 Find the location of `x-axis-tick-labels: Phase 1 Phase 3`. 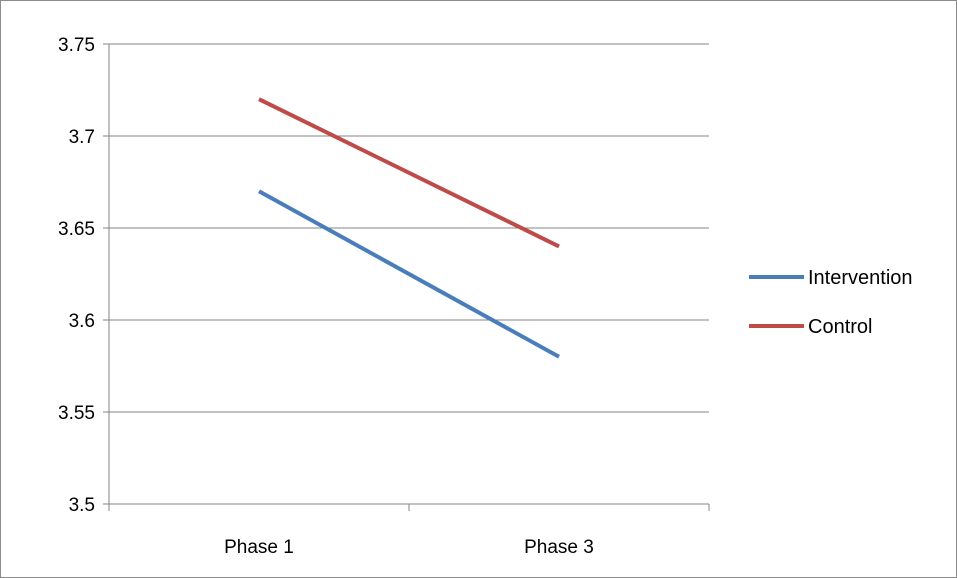

x-axis-tick-labels: Phase 1 Phase 3 is located at coordinates (409, 547).